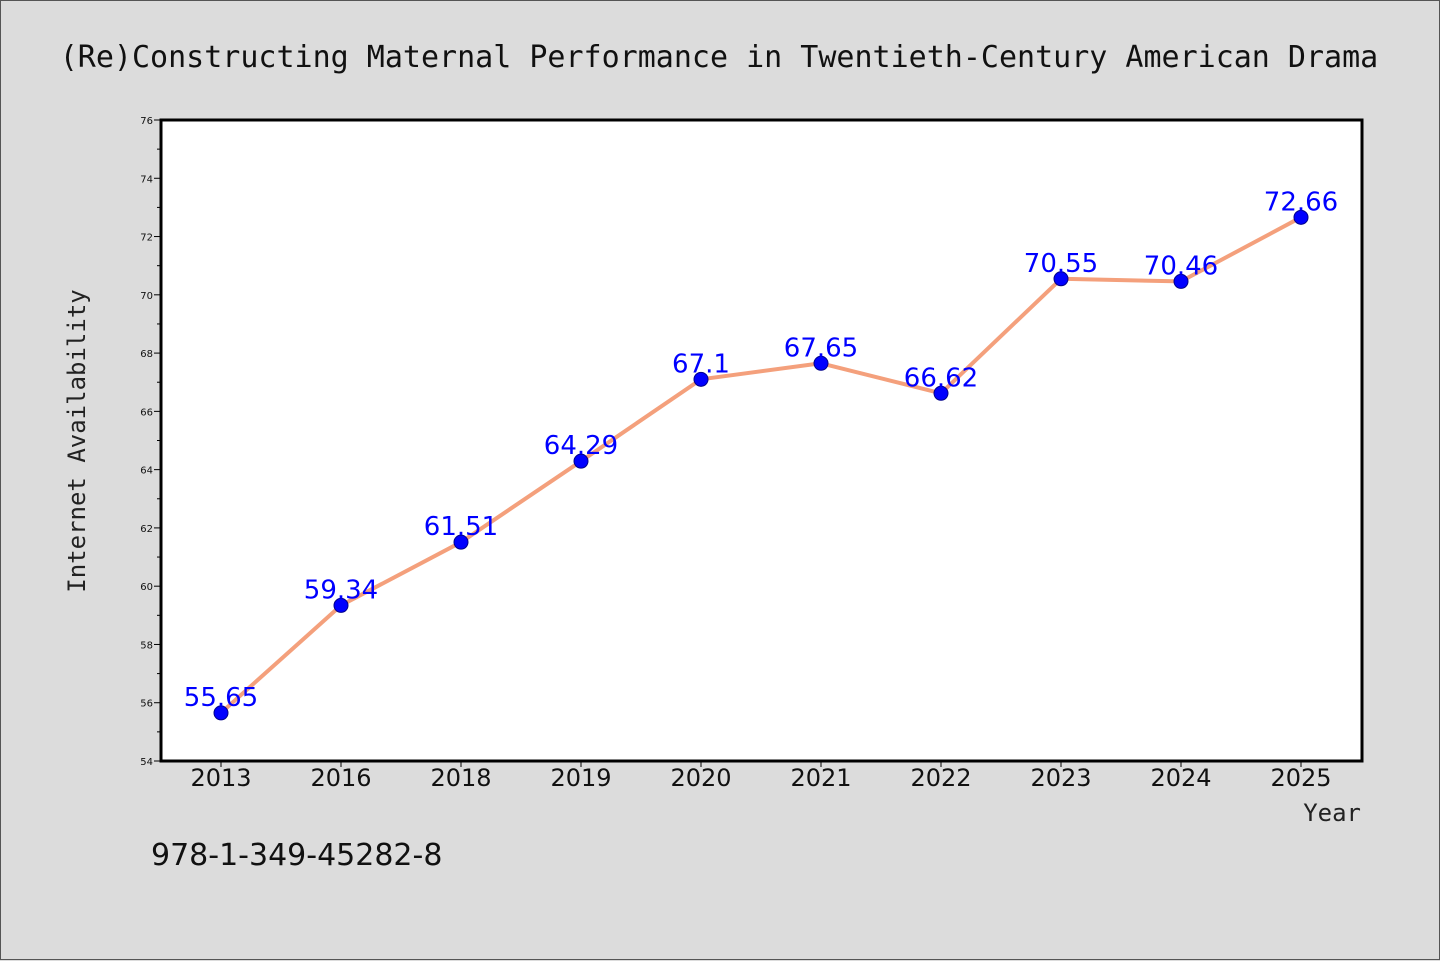 This screenshot has height=961, width=1440. I want to click on y-axis: 54 56 58 60 62 64 66 68 70 72 74 76, so click(150, 442).